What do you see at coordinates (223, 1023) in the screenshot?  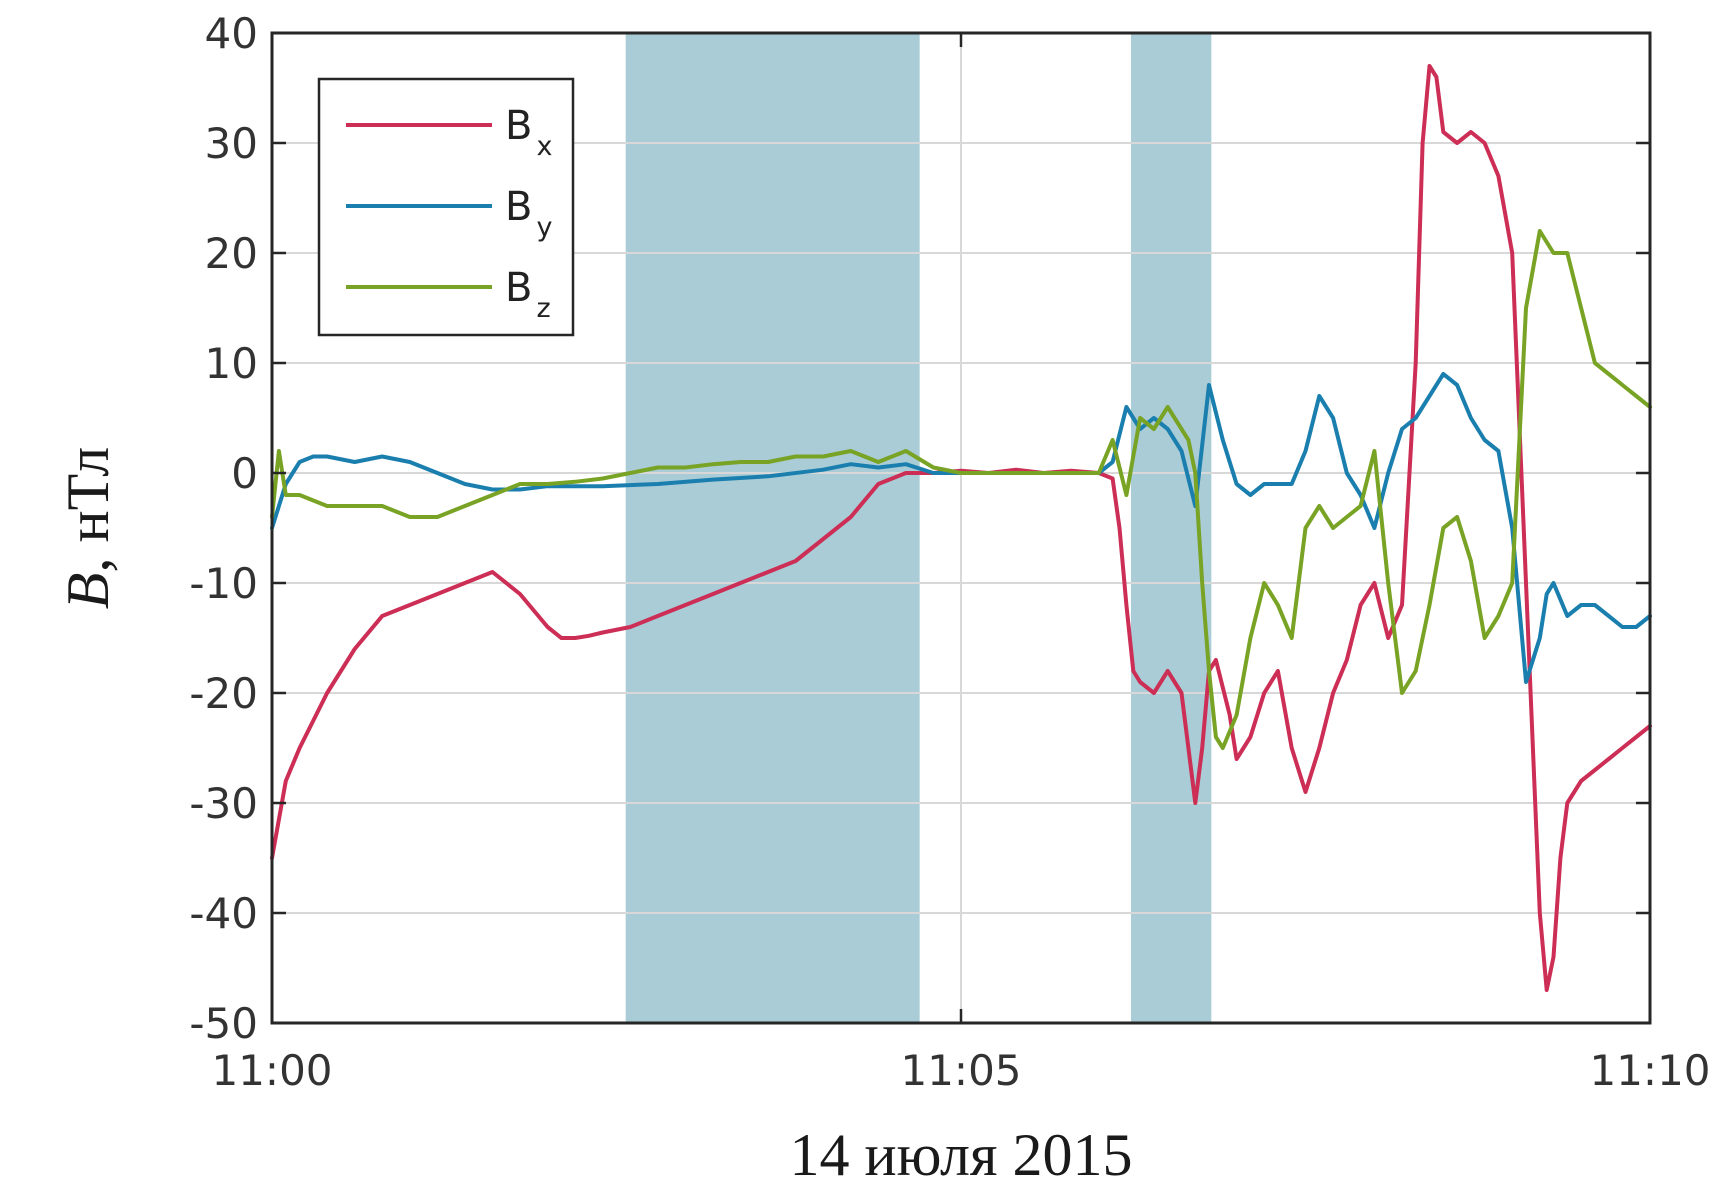 I see `y-tick-label: -50` at bounding box center [223, 1023].